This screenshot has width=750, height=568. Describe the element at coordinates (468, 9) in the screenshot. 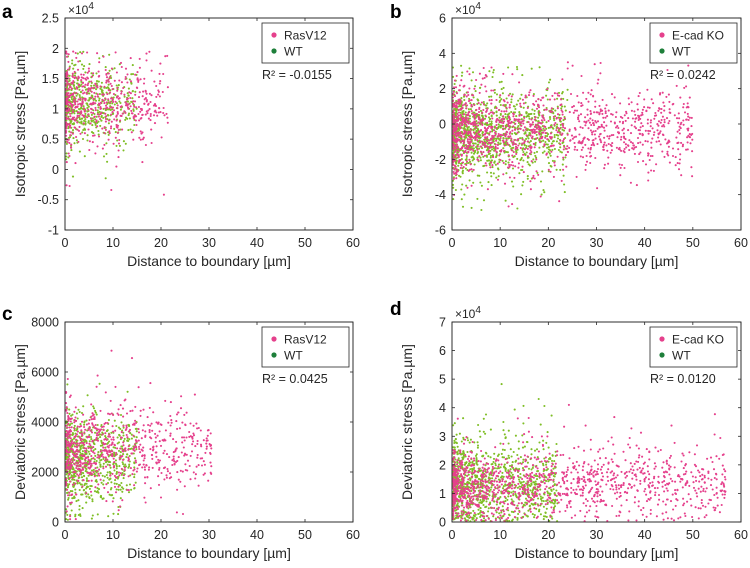

I see `axis-exponent: ×10⁴` at that location.